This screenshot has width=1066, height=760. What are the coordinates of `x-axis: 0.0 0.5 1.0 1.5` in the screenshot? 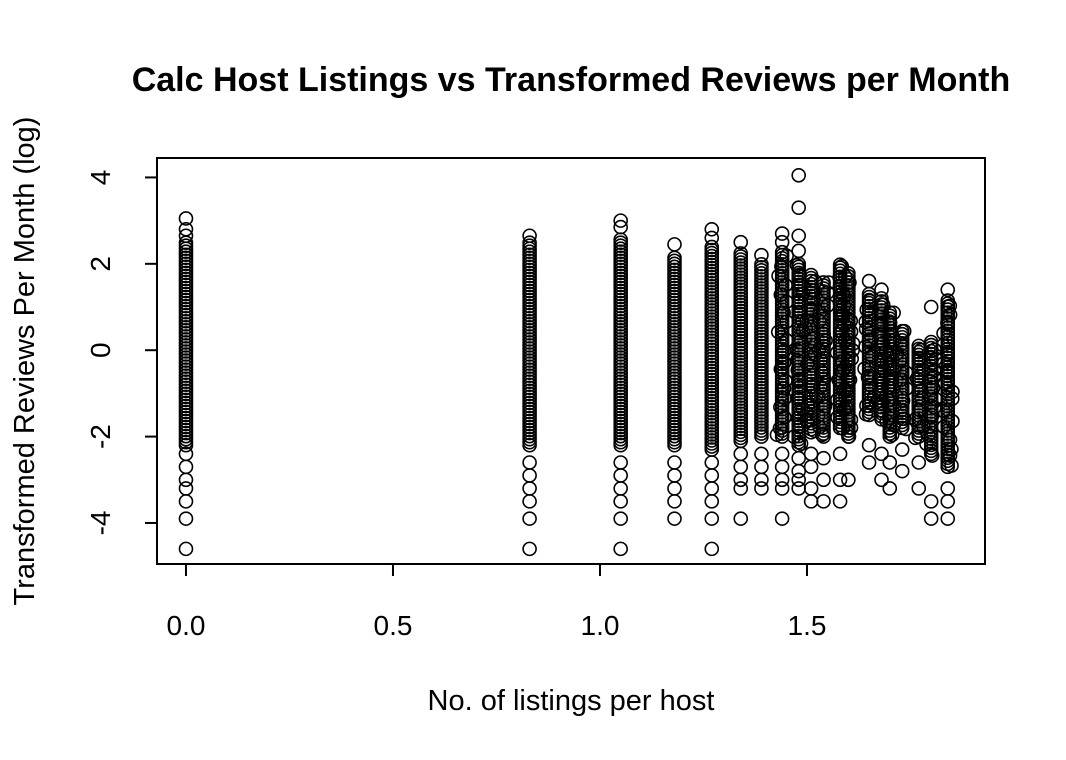 It's located at (497, 602).